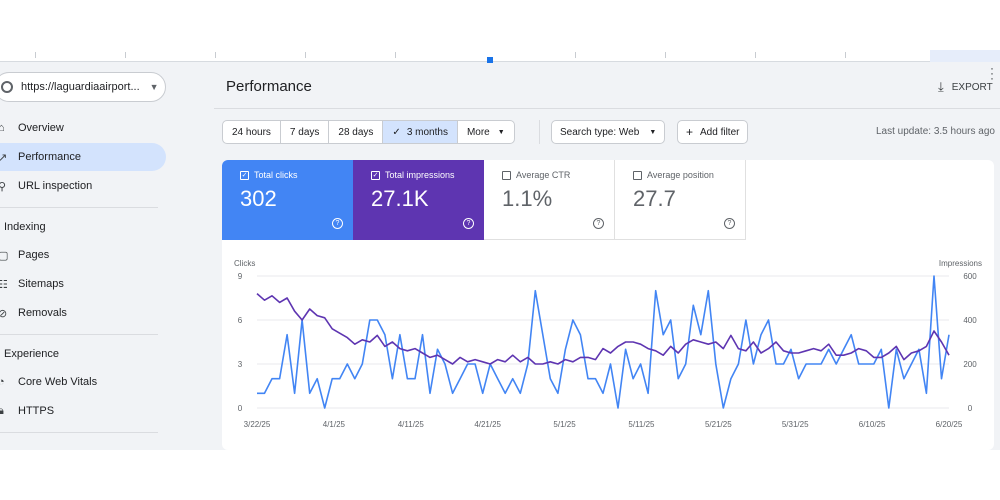 This screenshot has height=500, width=1000. I want to click on sidebar-item-pages: ▢ Pages, so click(83, 255).